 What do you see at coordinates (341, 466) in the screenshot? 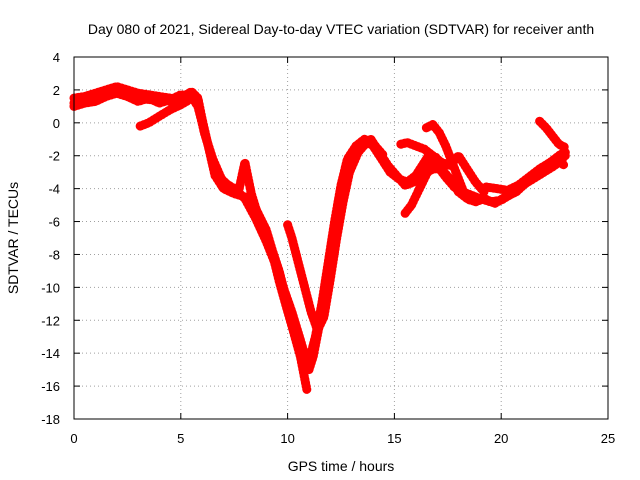
I see `x-axis-label: GPS time / hours` at bounding box center [341, 466].